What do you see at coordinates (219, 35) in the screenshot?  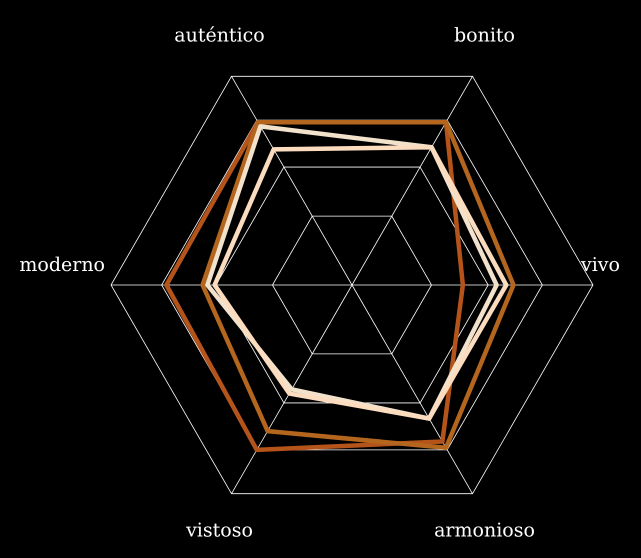 I see `spoke-label: auténtico` at bounding box center [219, 35].